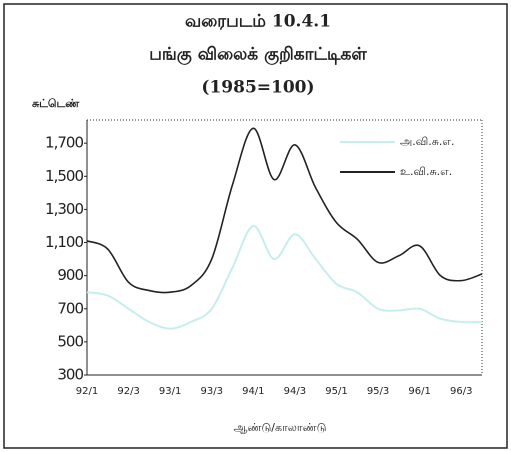  What do you see at coordinates (461, 391) in the screenshot?
I see `x-tick-label: 96/3` at bounding box center [461, 391].